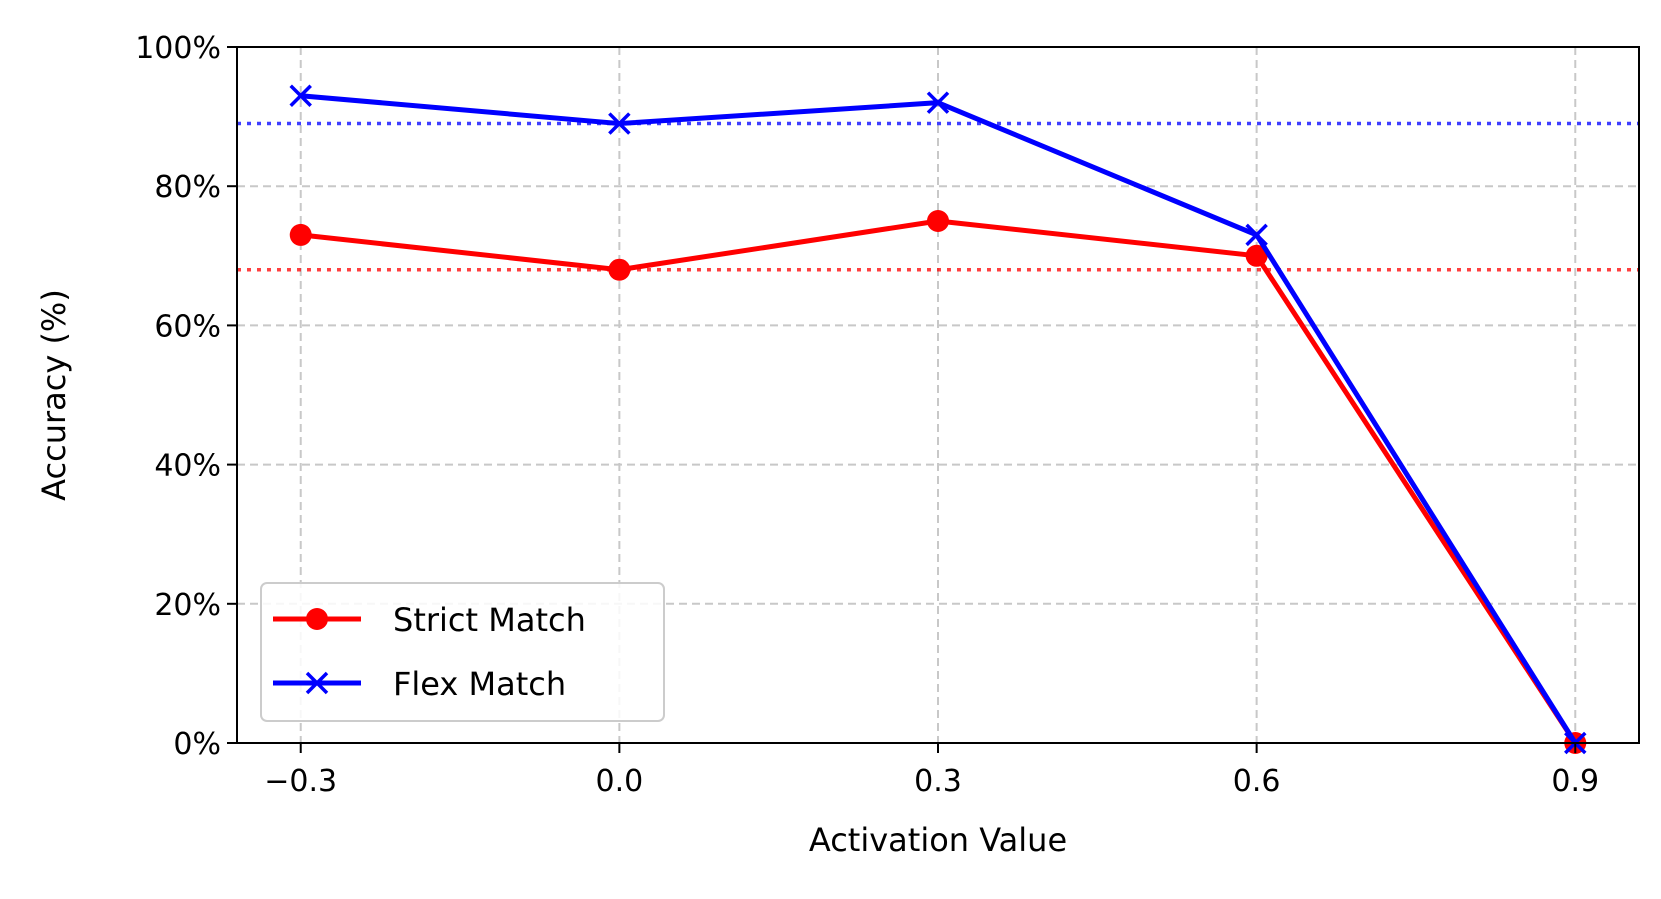  I want to click on y-tick-label: 100%, so click(178, 48).